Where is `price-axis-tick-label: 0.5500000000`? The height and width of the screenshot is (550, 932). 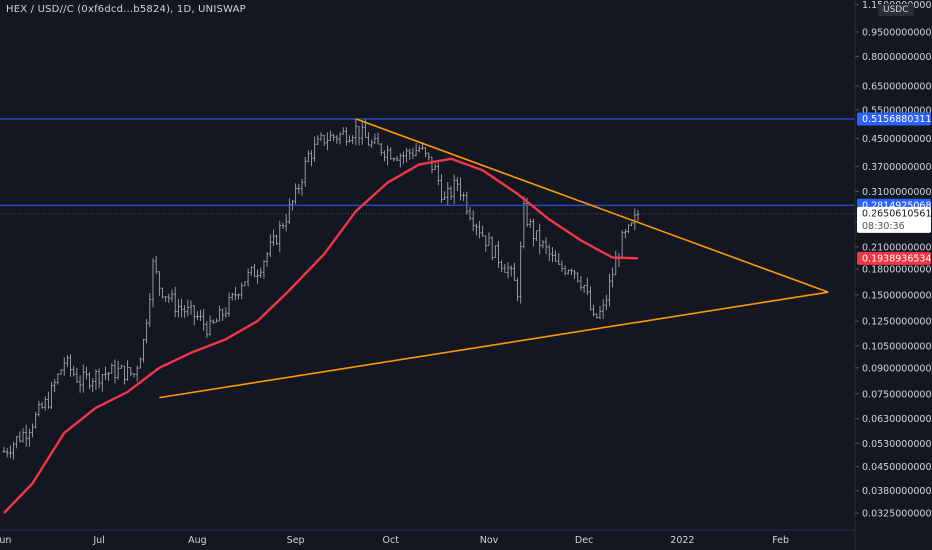 price-axis-tick-label: 0.5500000000 is located at coordinates (897, 110).